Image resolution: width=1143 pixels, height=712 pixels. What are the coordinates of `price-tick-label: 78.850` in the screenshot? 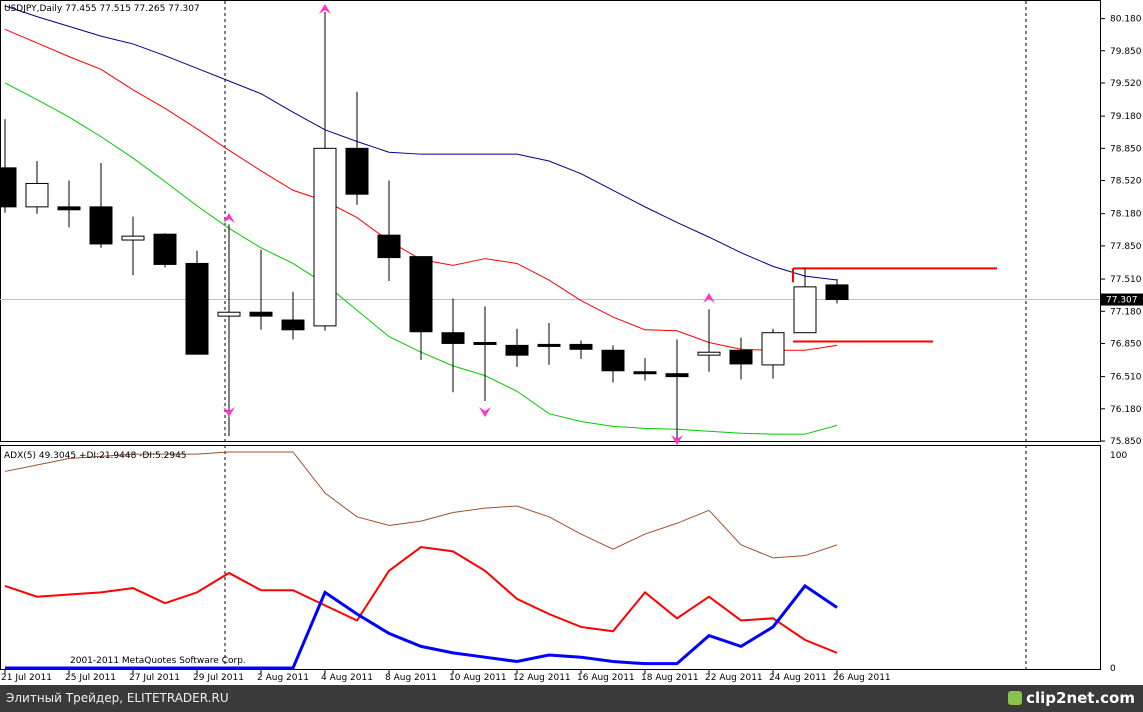 It's located at (1126, 149).